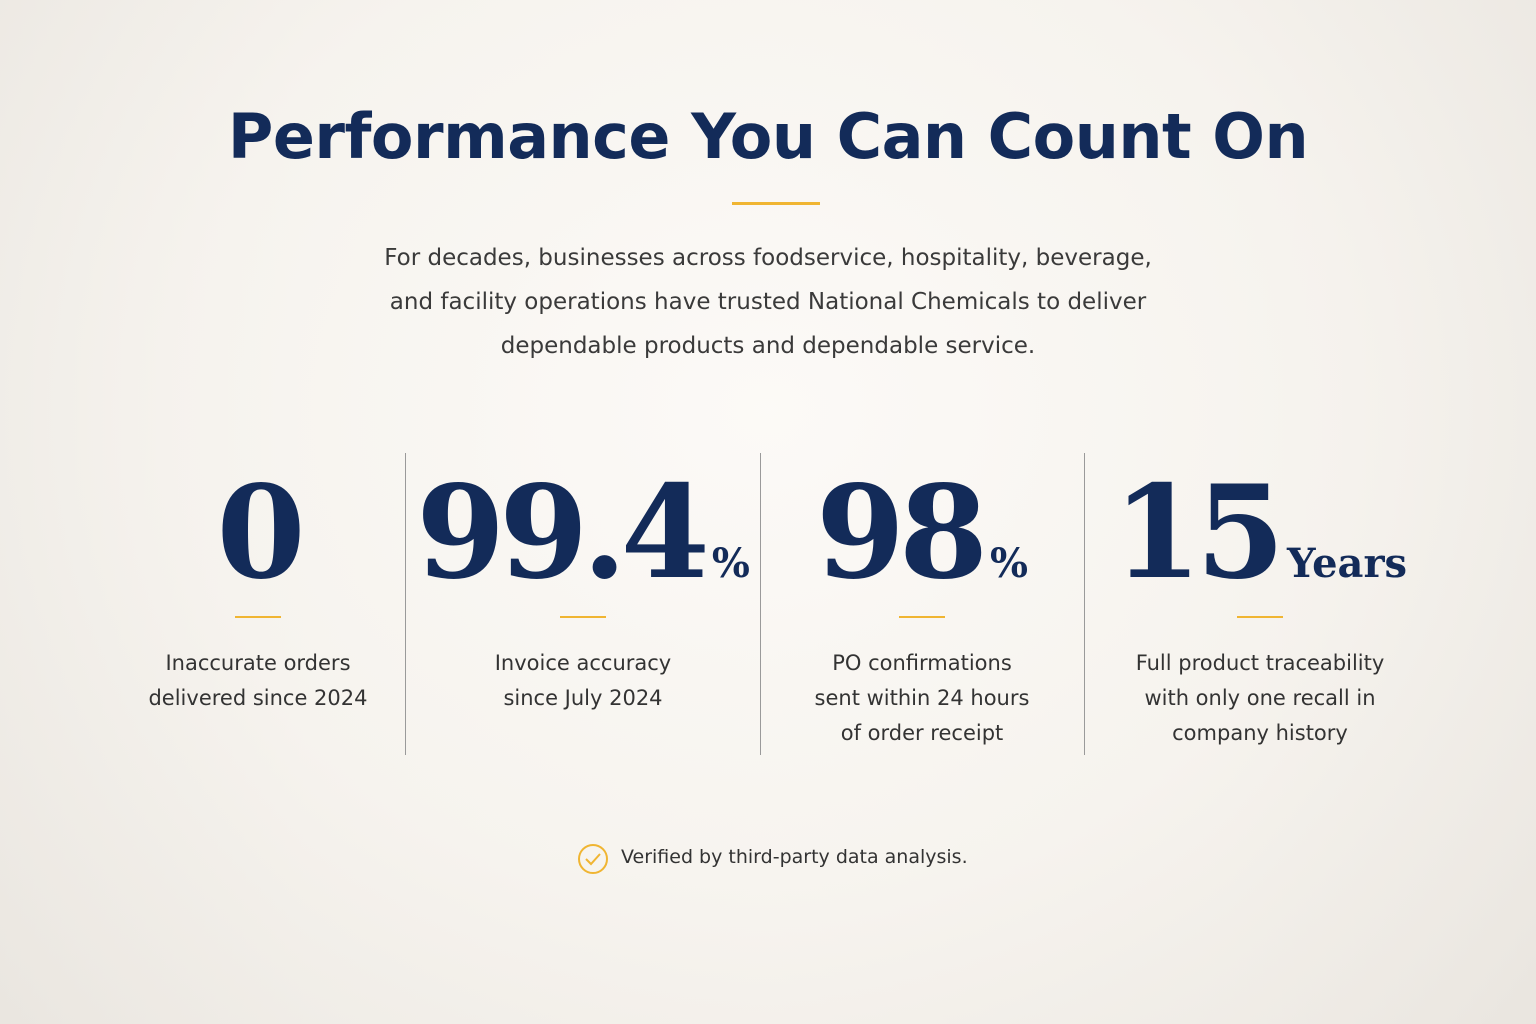 The height and width of the screenshot is (1024, 1536). What do you see at coordinates (776, 203) in the screenshot?
I see `title-underline` at bounding box center [776, 203].